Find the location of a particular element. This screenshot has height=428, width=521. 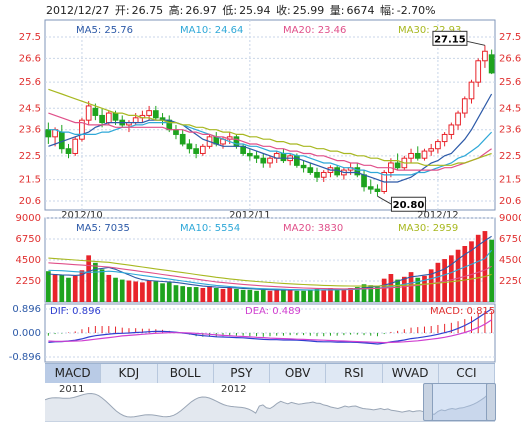

price-legend-ma10: MA10: 24.64 is located at coordinates (211, 30).